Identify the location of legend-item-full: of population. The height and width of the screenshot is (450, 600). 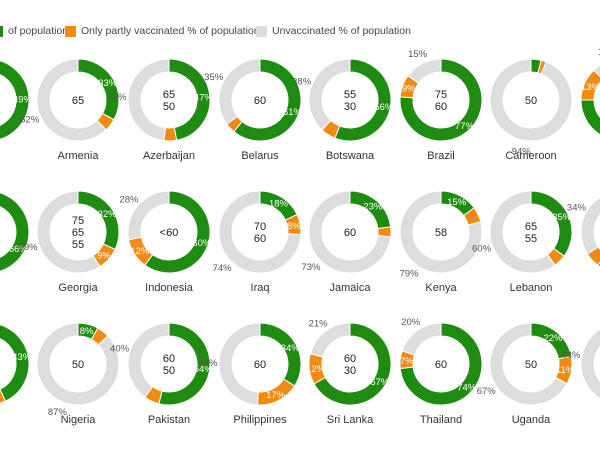
(34, 31).